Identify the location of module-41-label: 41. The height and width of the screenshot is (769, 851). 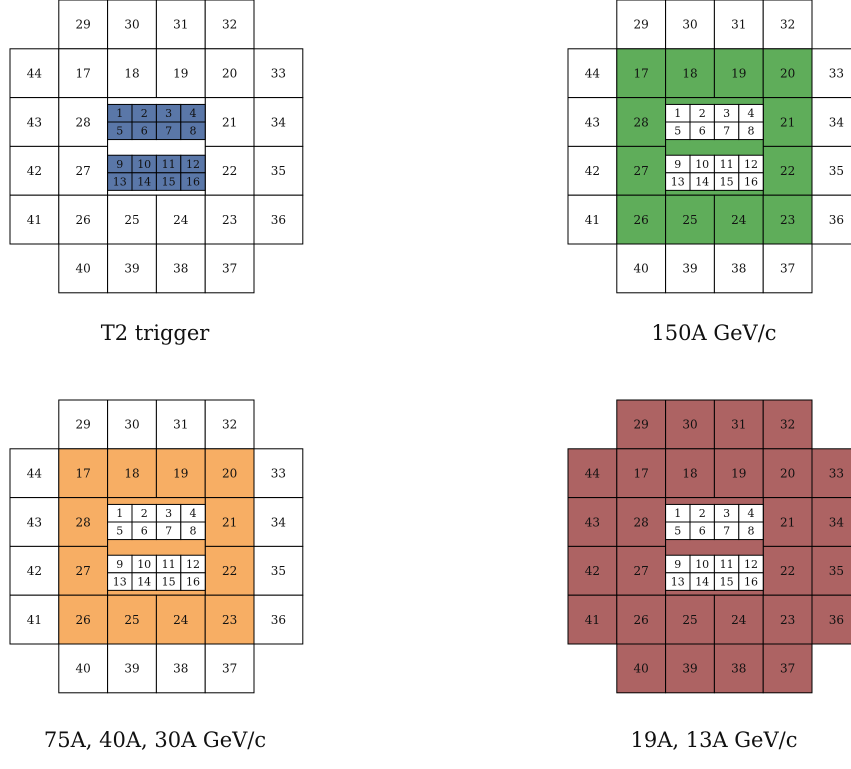
(592, 620).